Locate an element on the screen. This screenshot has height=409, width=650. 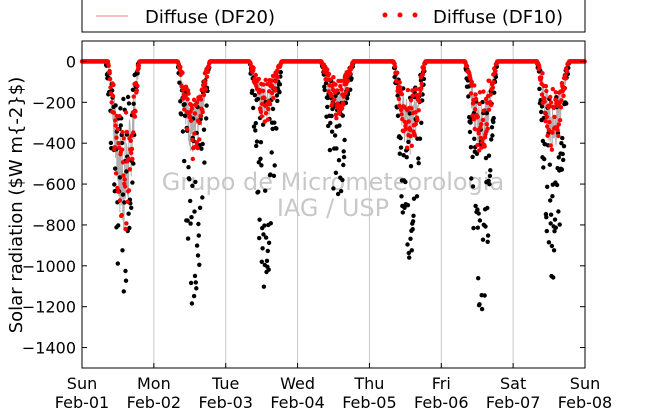
x-tick-label-date: Feb-06 is located at coordinates (441, 401).